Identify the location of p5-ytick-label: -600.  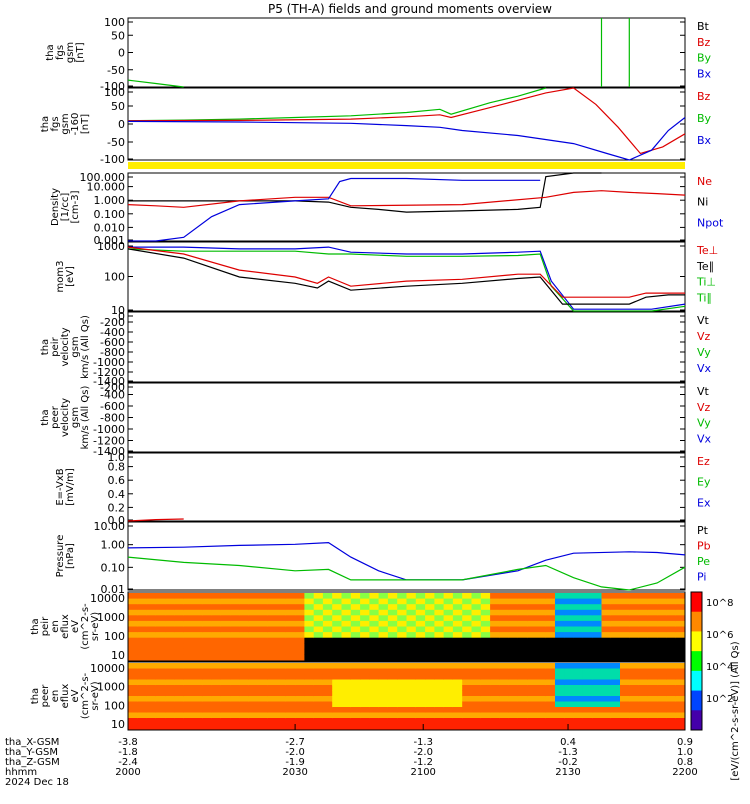
(112, 342).